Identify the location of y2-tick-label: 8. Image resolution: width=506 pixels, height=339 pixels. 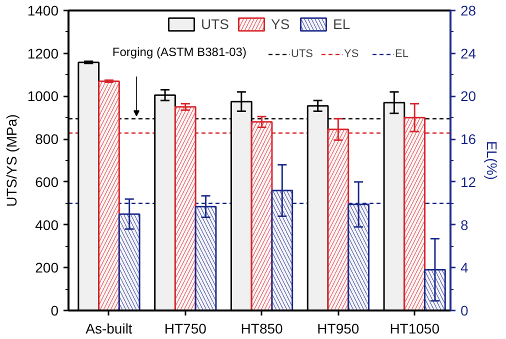
(464, 224).